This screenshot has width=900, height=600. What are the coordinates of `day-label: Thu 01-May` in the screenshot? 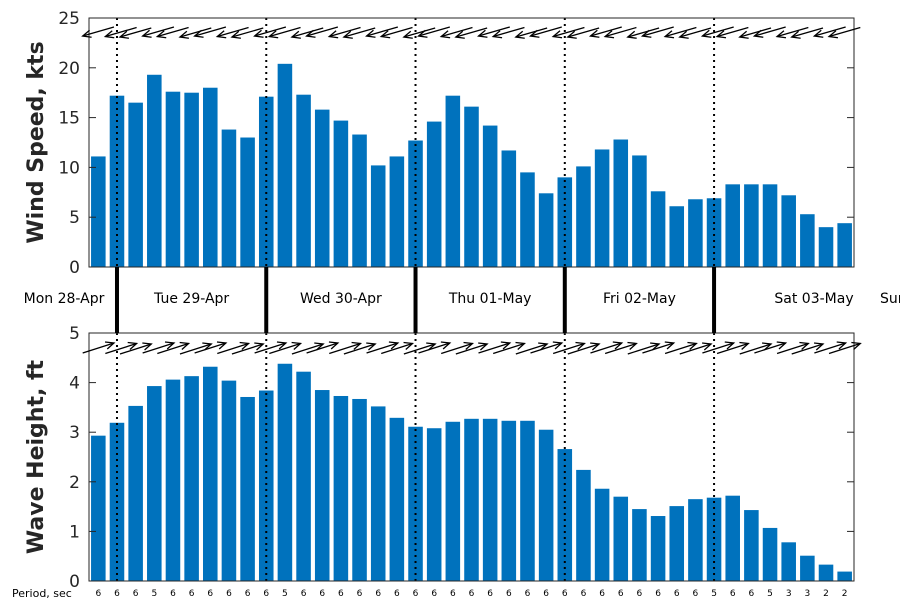 It's located at (490, 299).